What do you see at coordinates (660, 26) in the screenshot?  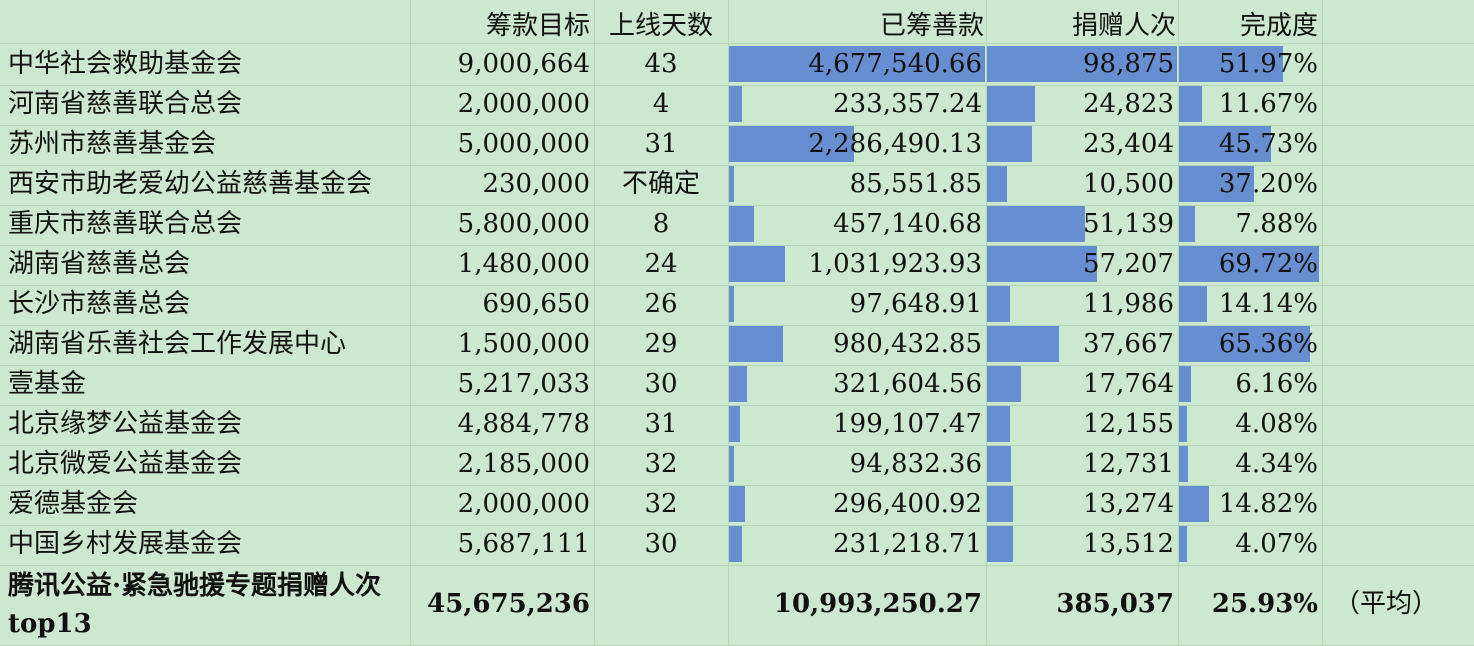 I see `header-days: 上线天数` at bounding box center [660, 26].